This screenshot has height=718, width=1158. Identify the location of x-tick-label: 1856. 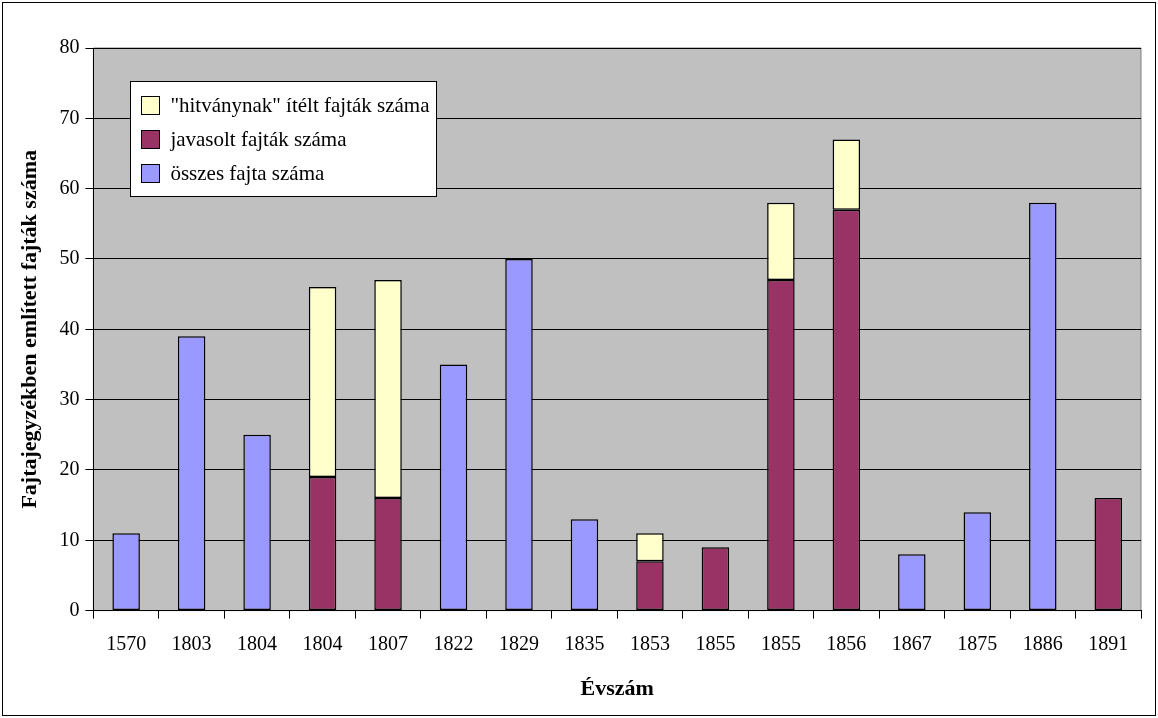
(846, 642).